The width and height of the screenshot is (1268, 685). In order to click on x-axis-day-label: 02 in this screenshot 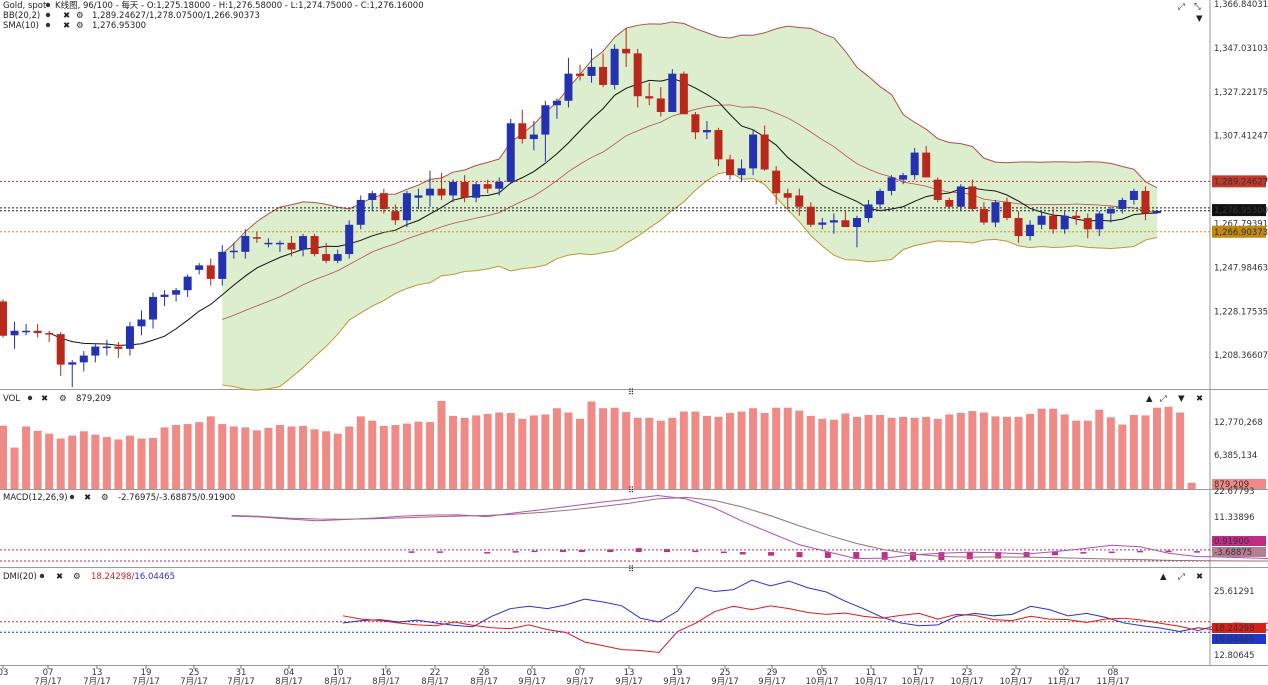, I will do `click(1064, 673)`.